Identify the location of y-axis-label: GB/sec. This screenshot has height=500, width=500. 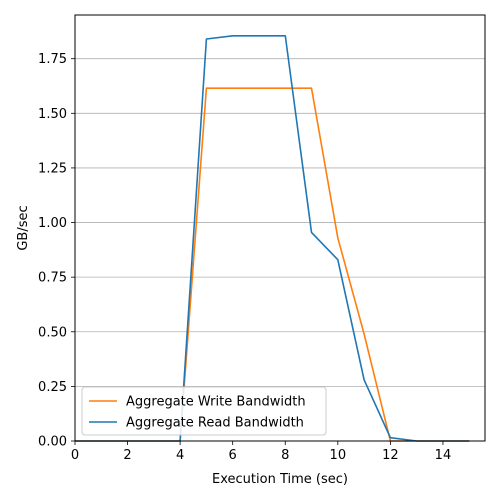
(23, 227).